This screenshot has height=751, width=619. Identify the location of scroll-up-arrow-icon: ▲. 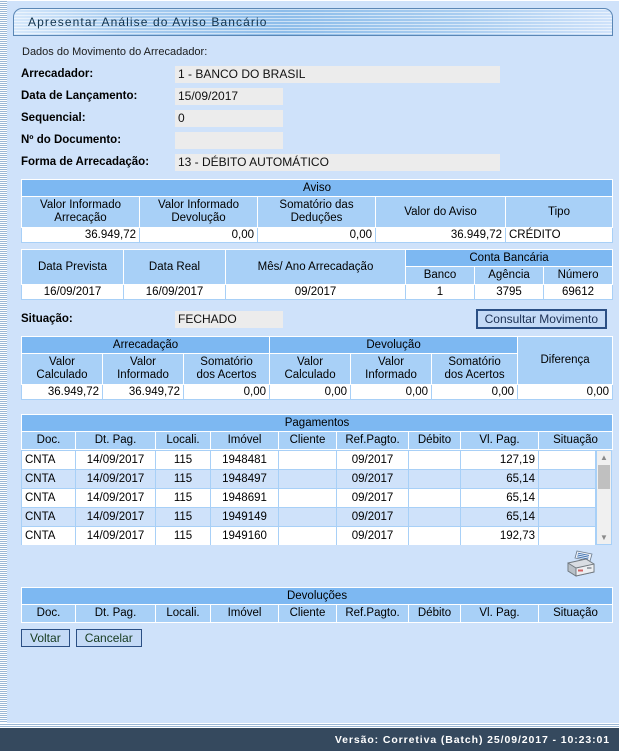
(604, 457).